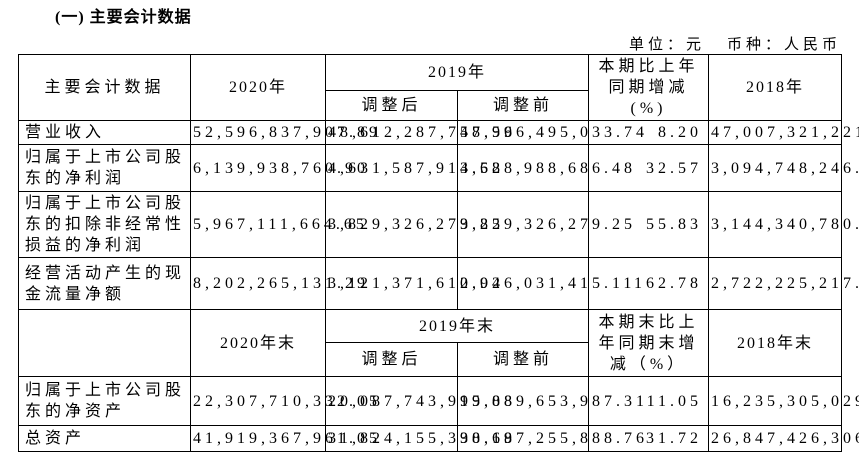  I want to click on section-title: (一) 主要会计数据, so click(123, 17).